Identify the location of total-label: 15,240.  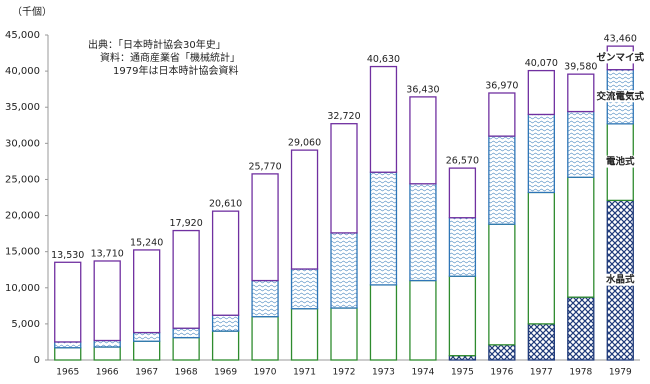
(146, 242).